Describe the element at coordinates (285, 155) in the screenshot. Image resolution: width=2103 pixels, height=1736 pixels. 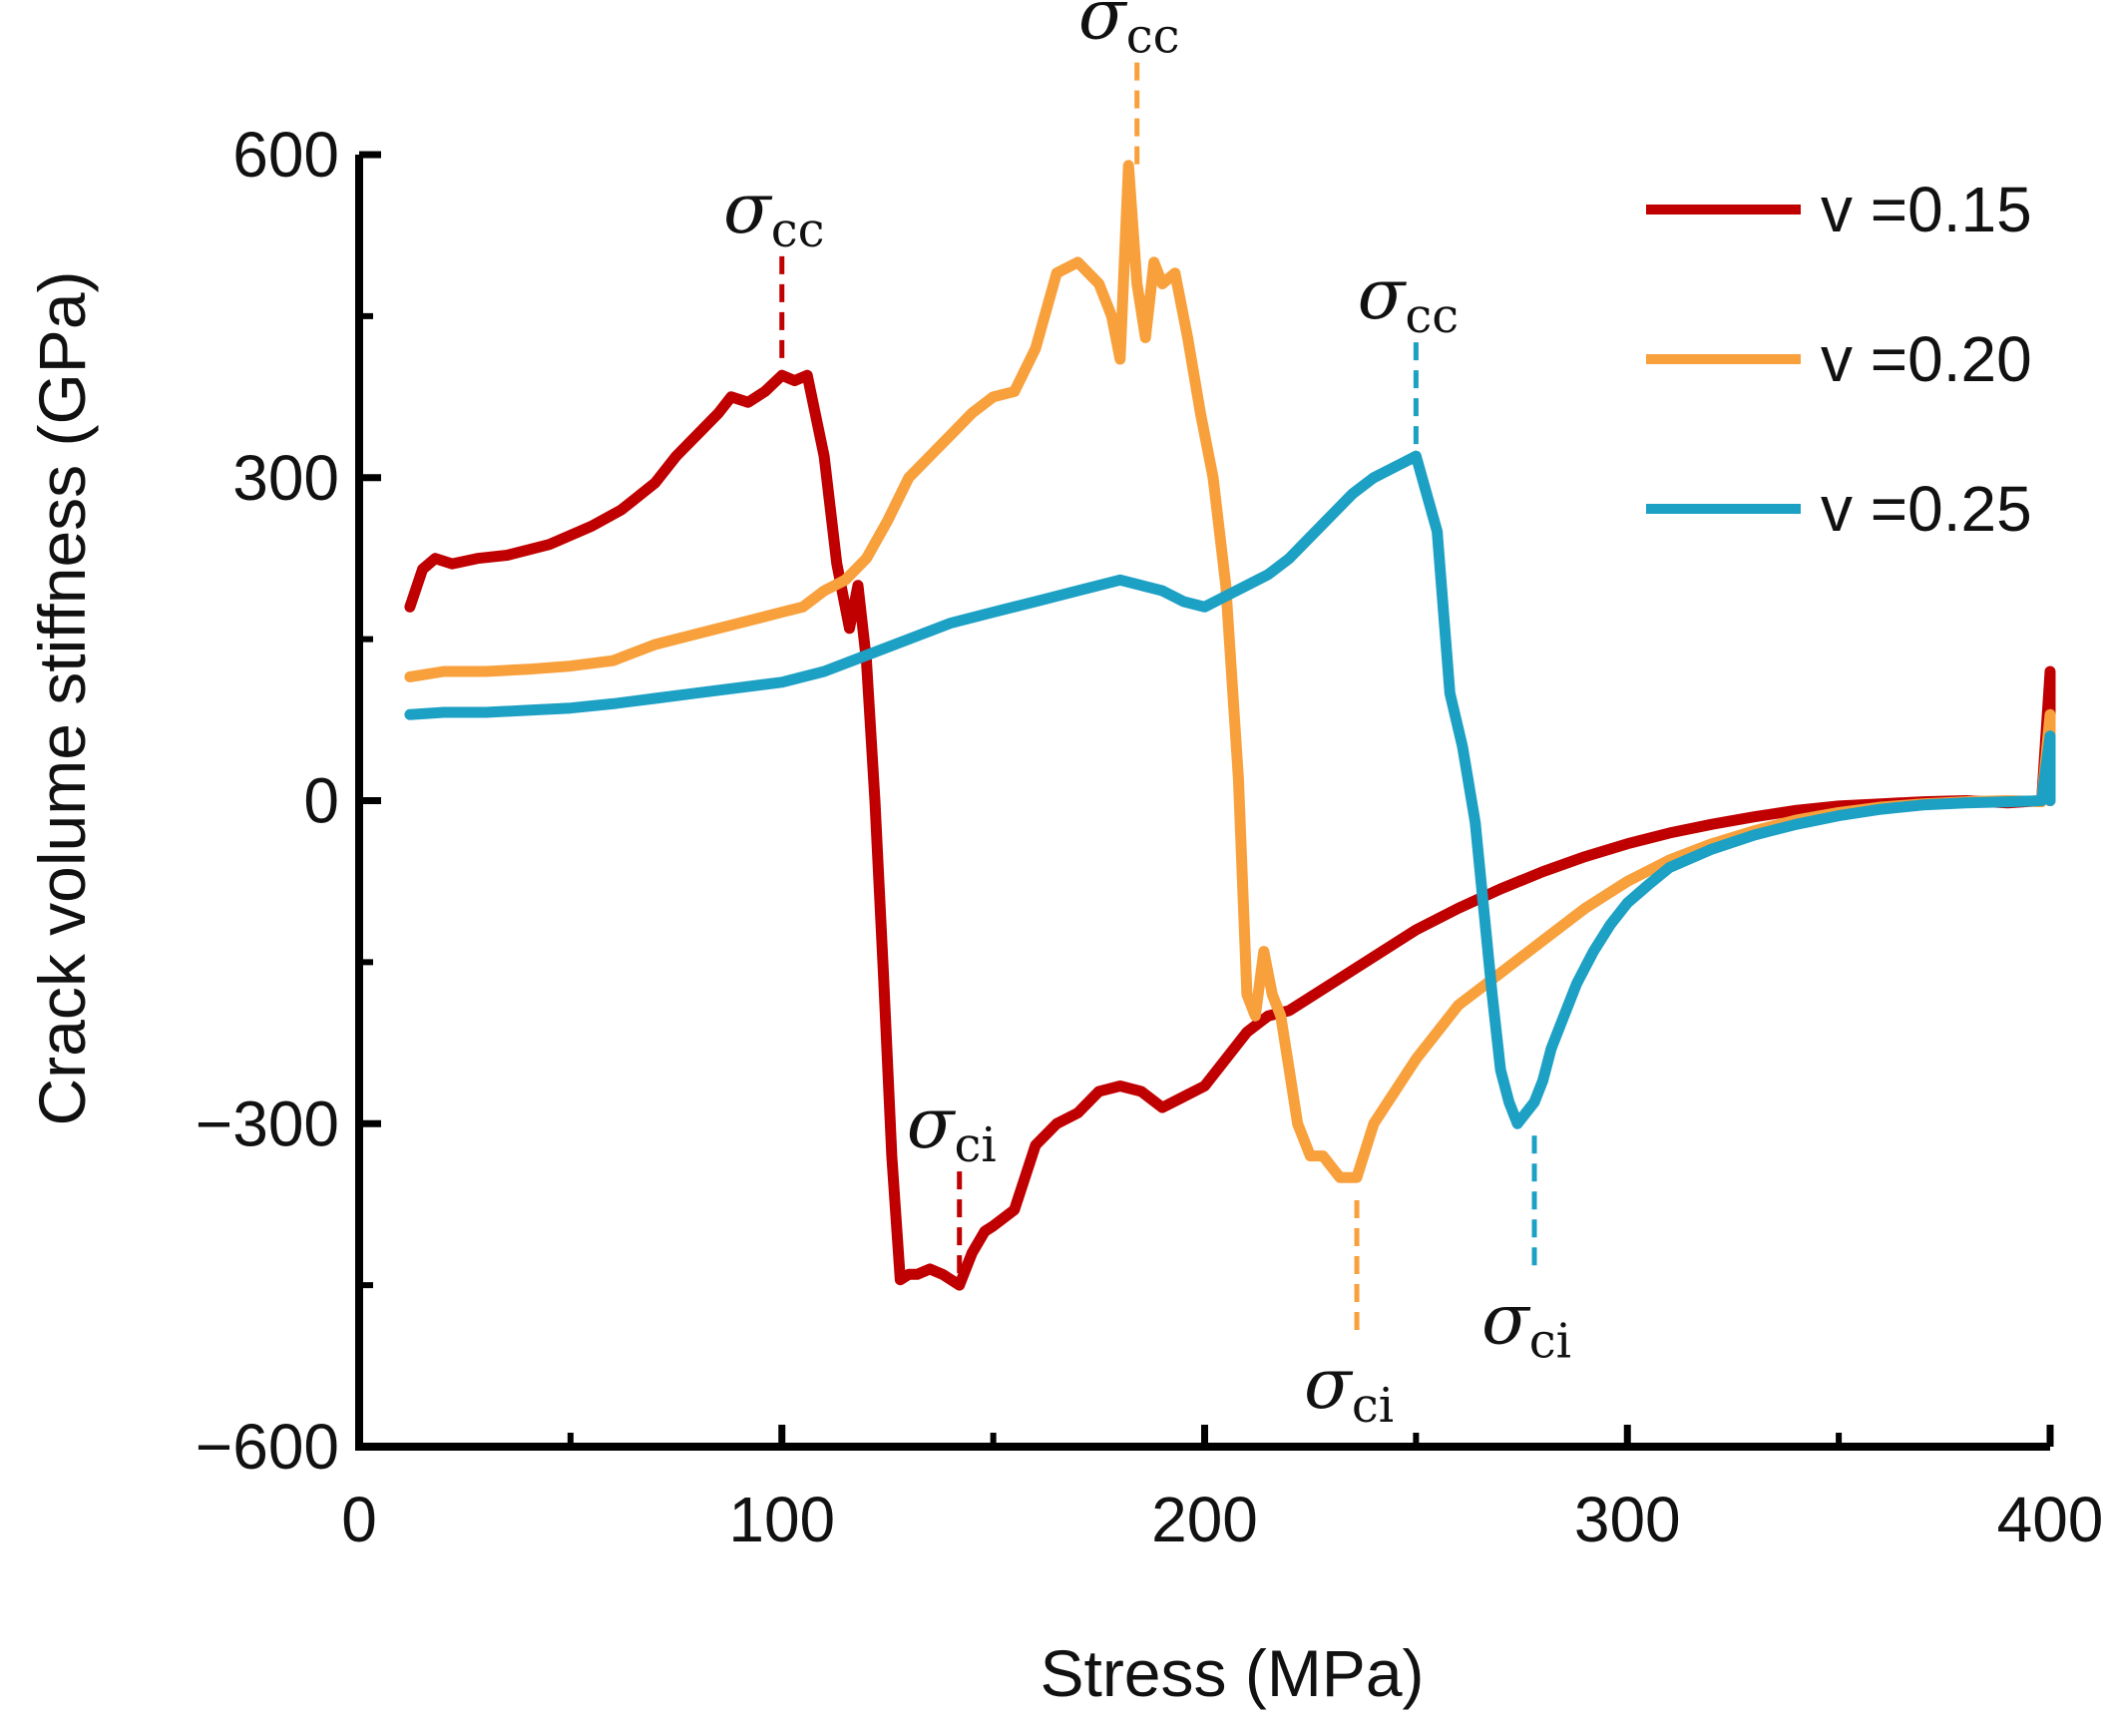
I see `y-tick-label: 600` at that location.